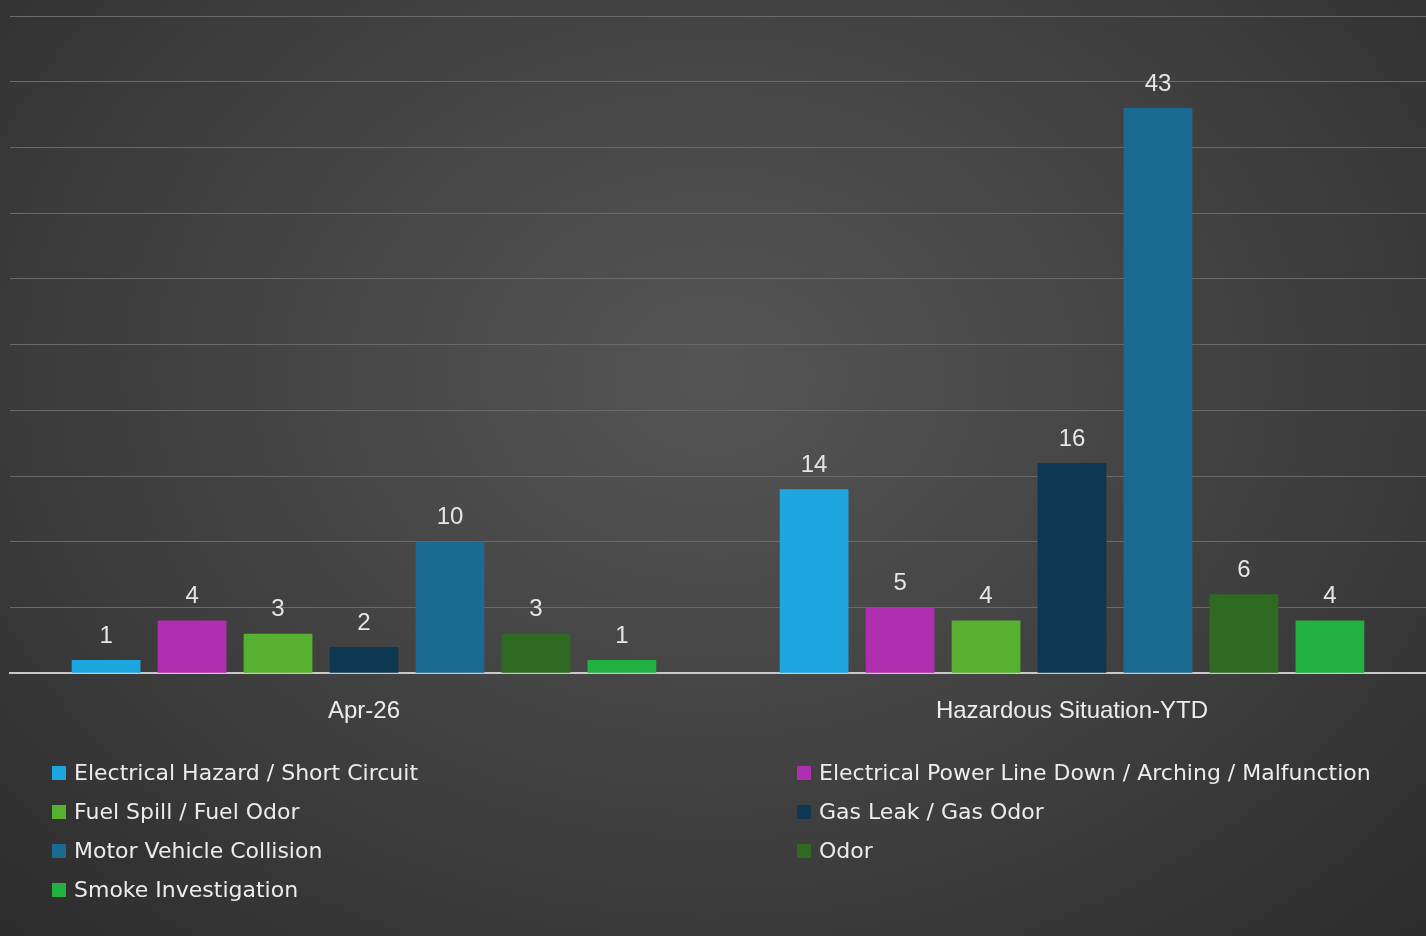 This screenshot has height=936, width=1426. I want to click on legend-label: Smoke Investigation, so click(186, 889).